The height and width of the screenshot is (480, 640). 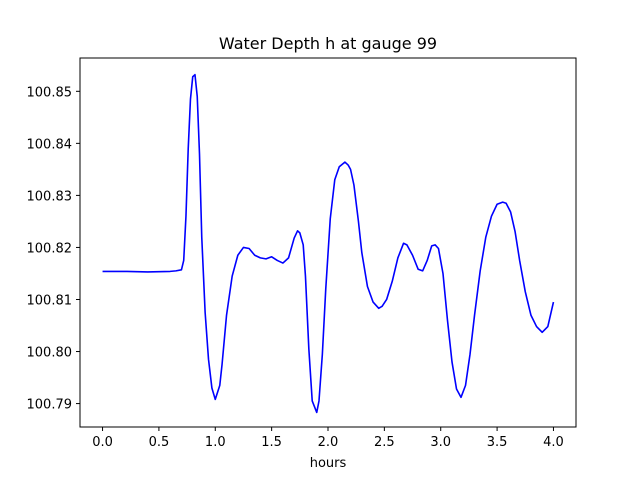 I want to click on y-tick-label: 100.79, so click(x=50, y=405).